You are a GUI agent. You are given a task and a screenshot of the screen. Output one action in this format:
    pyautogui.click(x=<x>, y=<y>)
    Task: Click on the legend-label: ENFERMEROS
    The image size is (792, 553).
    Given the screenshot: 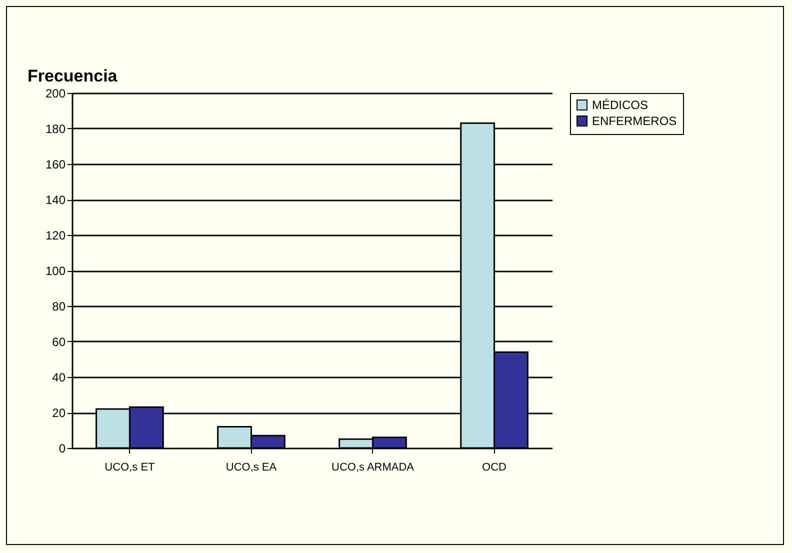 What is the action you would take?
    pyautogui.click(x=634, y=121)
    